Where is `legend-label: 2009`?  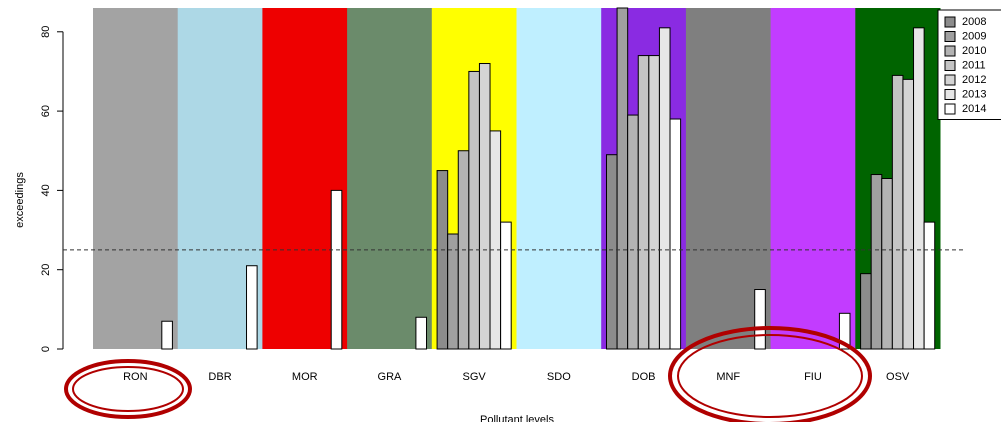 legend-label: 2009 is located at coordinates (974, 36).